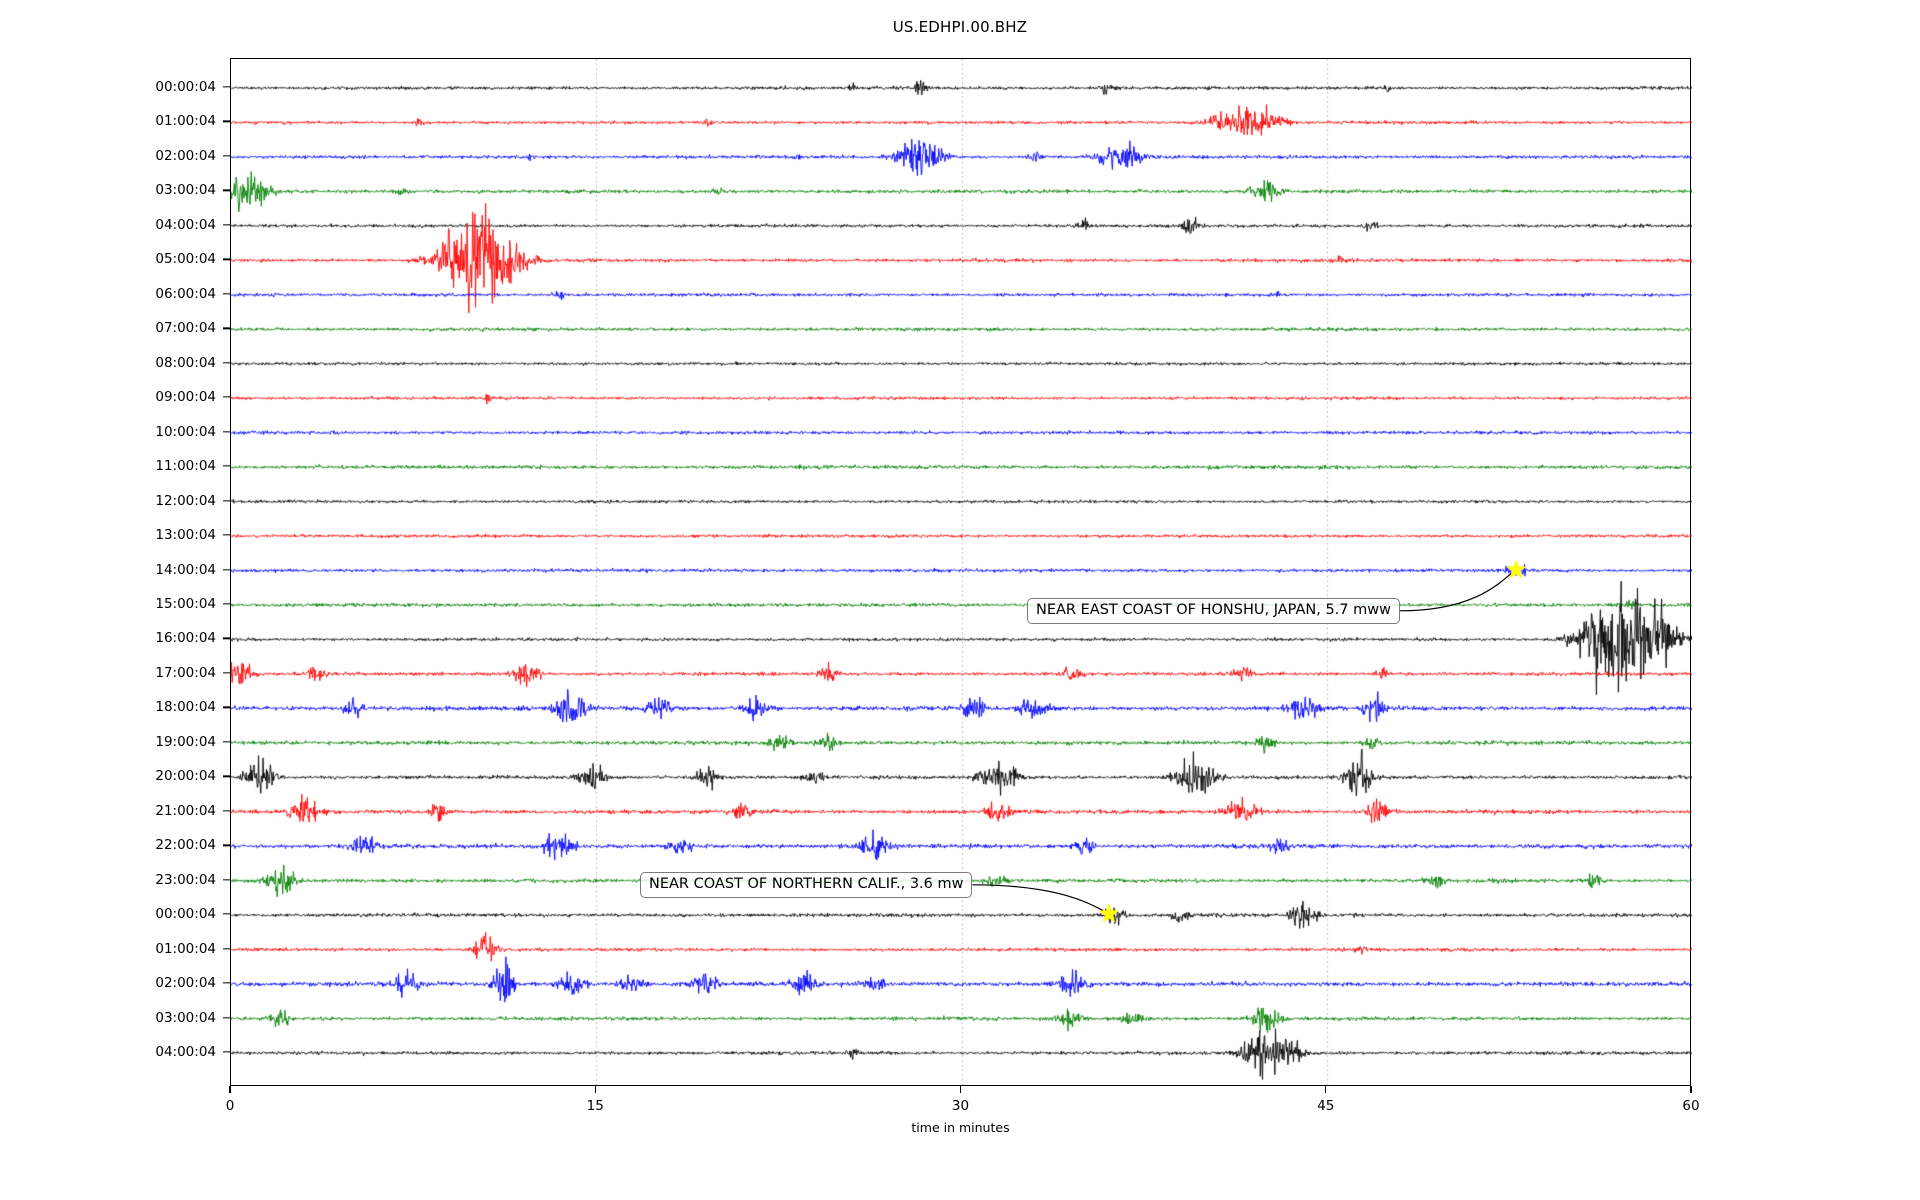  Describe the element at coordinates (595, 1106) in the screenshot. I see `x-tick-label: 15` at that location.